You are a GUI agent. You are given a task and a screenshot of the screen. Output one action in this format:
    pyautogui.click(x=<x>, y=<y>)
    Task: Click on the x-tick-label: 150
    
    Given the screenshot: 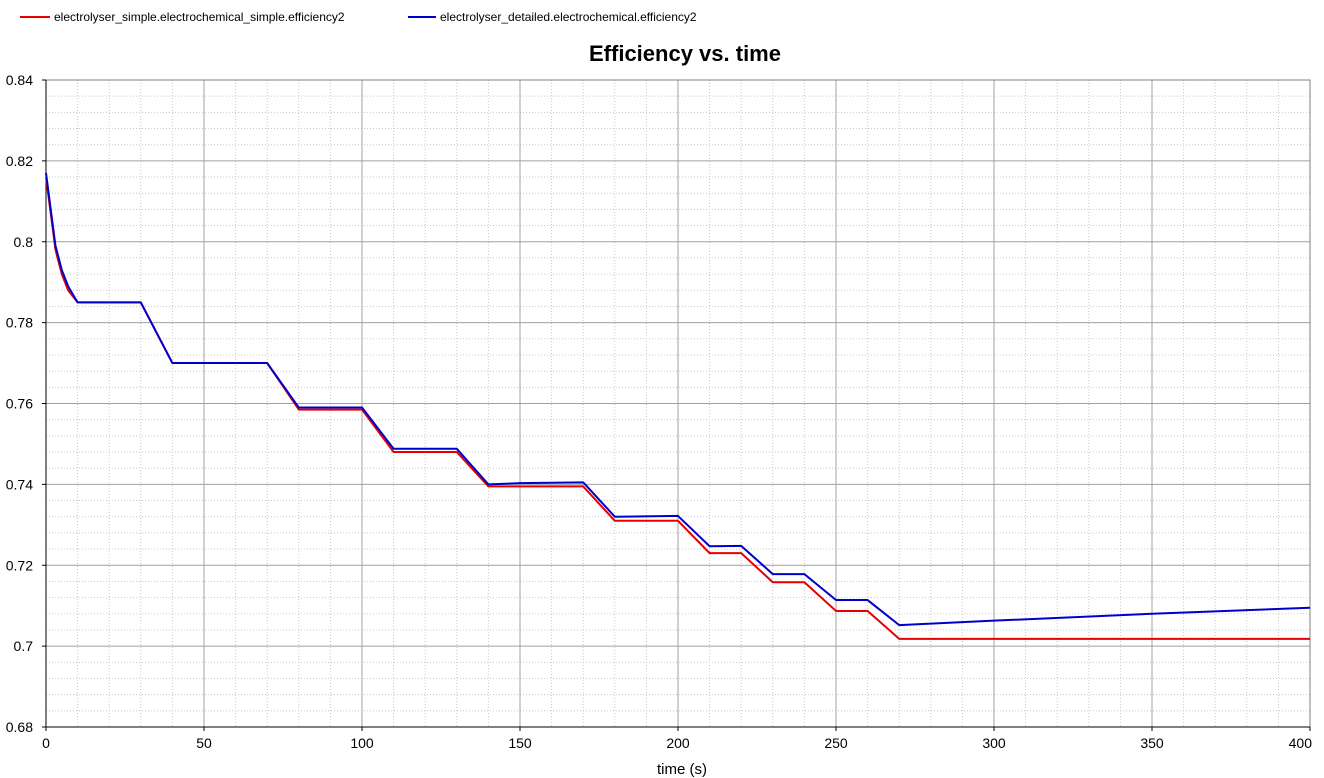 What is the action you would take?
    pyautogui.click(x=520, y=743)
    